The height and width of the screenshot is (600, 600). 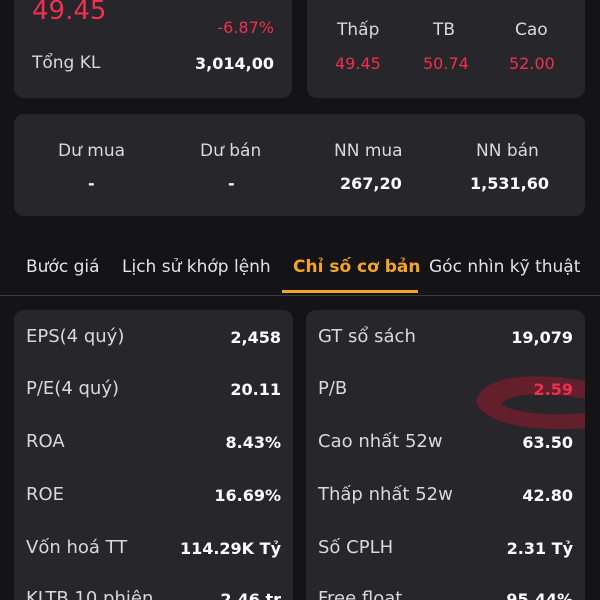 What do you see at coordinates (530, 403) in the screenshot?
I see `highlight-mark` at bounding box center [530, 403].